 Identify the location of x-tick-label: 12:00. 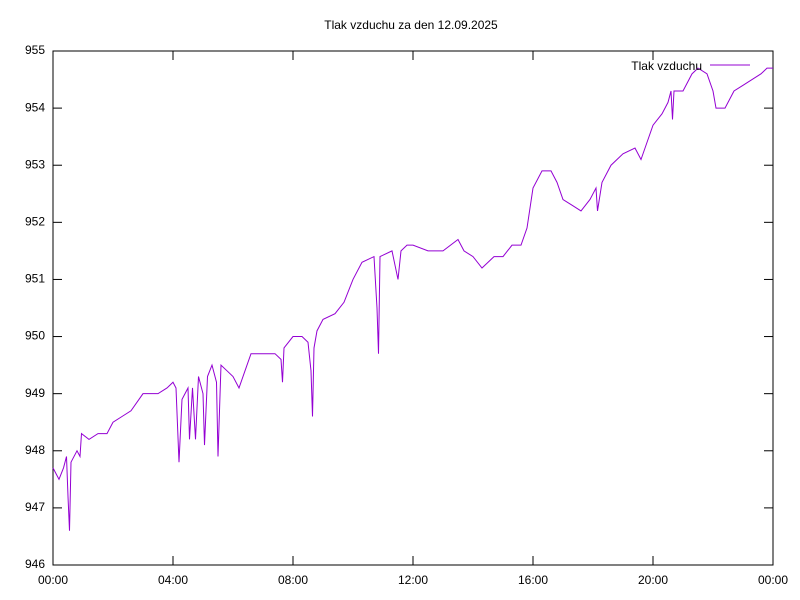
(413, 580).